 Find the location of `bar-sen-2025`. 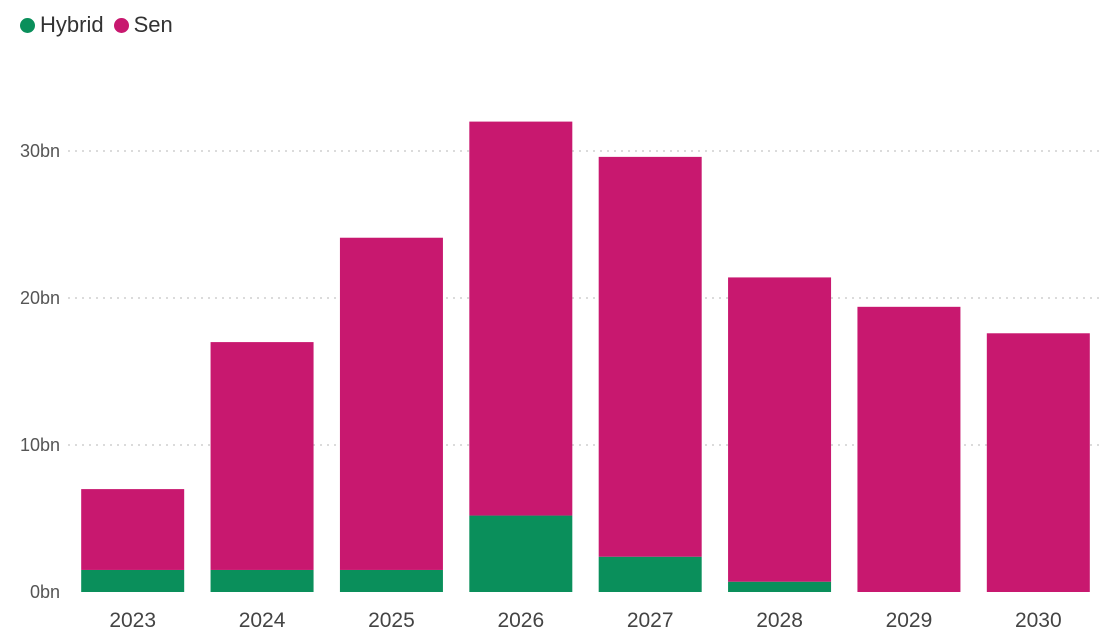

bar-sen-2025 is located at coordinates (391, 403).